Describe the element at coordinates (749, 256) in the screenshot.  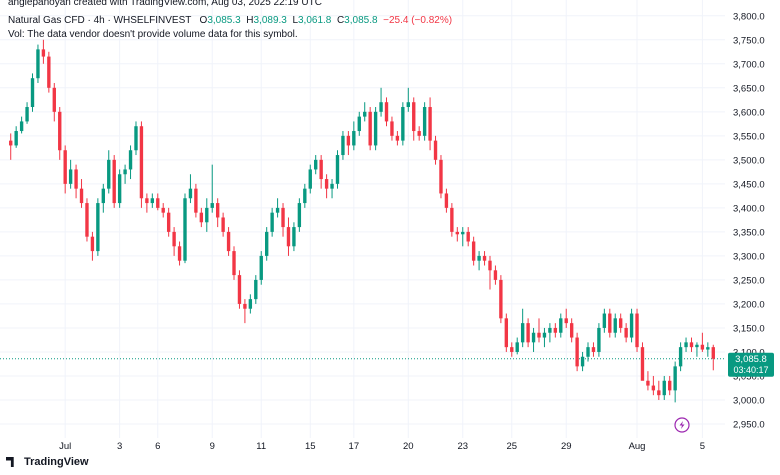
I see `y-tick-label: 3,300.0` at that location.